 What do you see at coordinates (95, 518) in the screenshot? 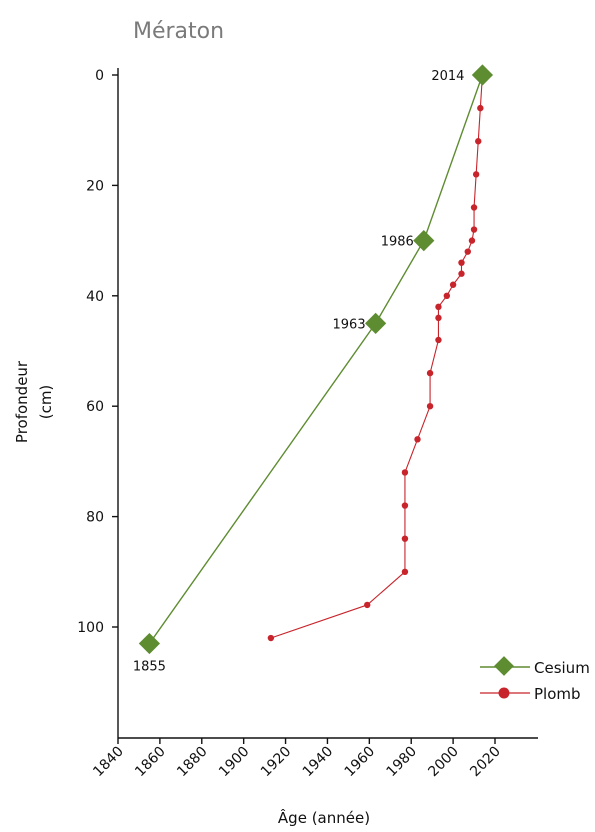
I see `y-tick-label: 80` at bounding box center [95, 518].